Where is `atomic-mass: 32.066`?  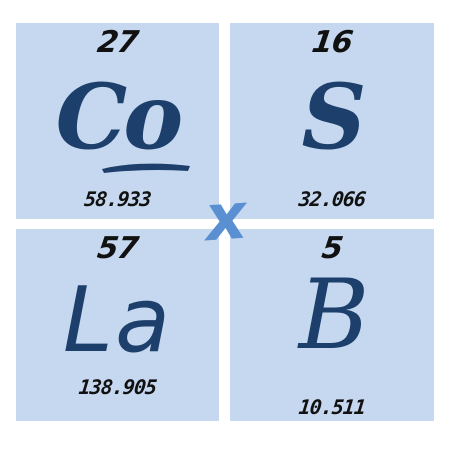
atomic-mass: 32.066 is located at coordinates (332, 199).